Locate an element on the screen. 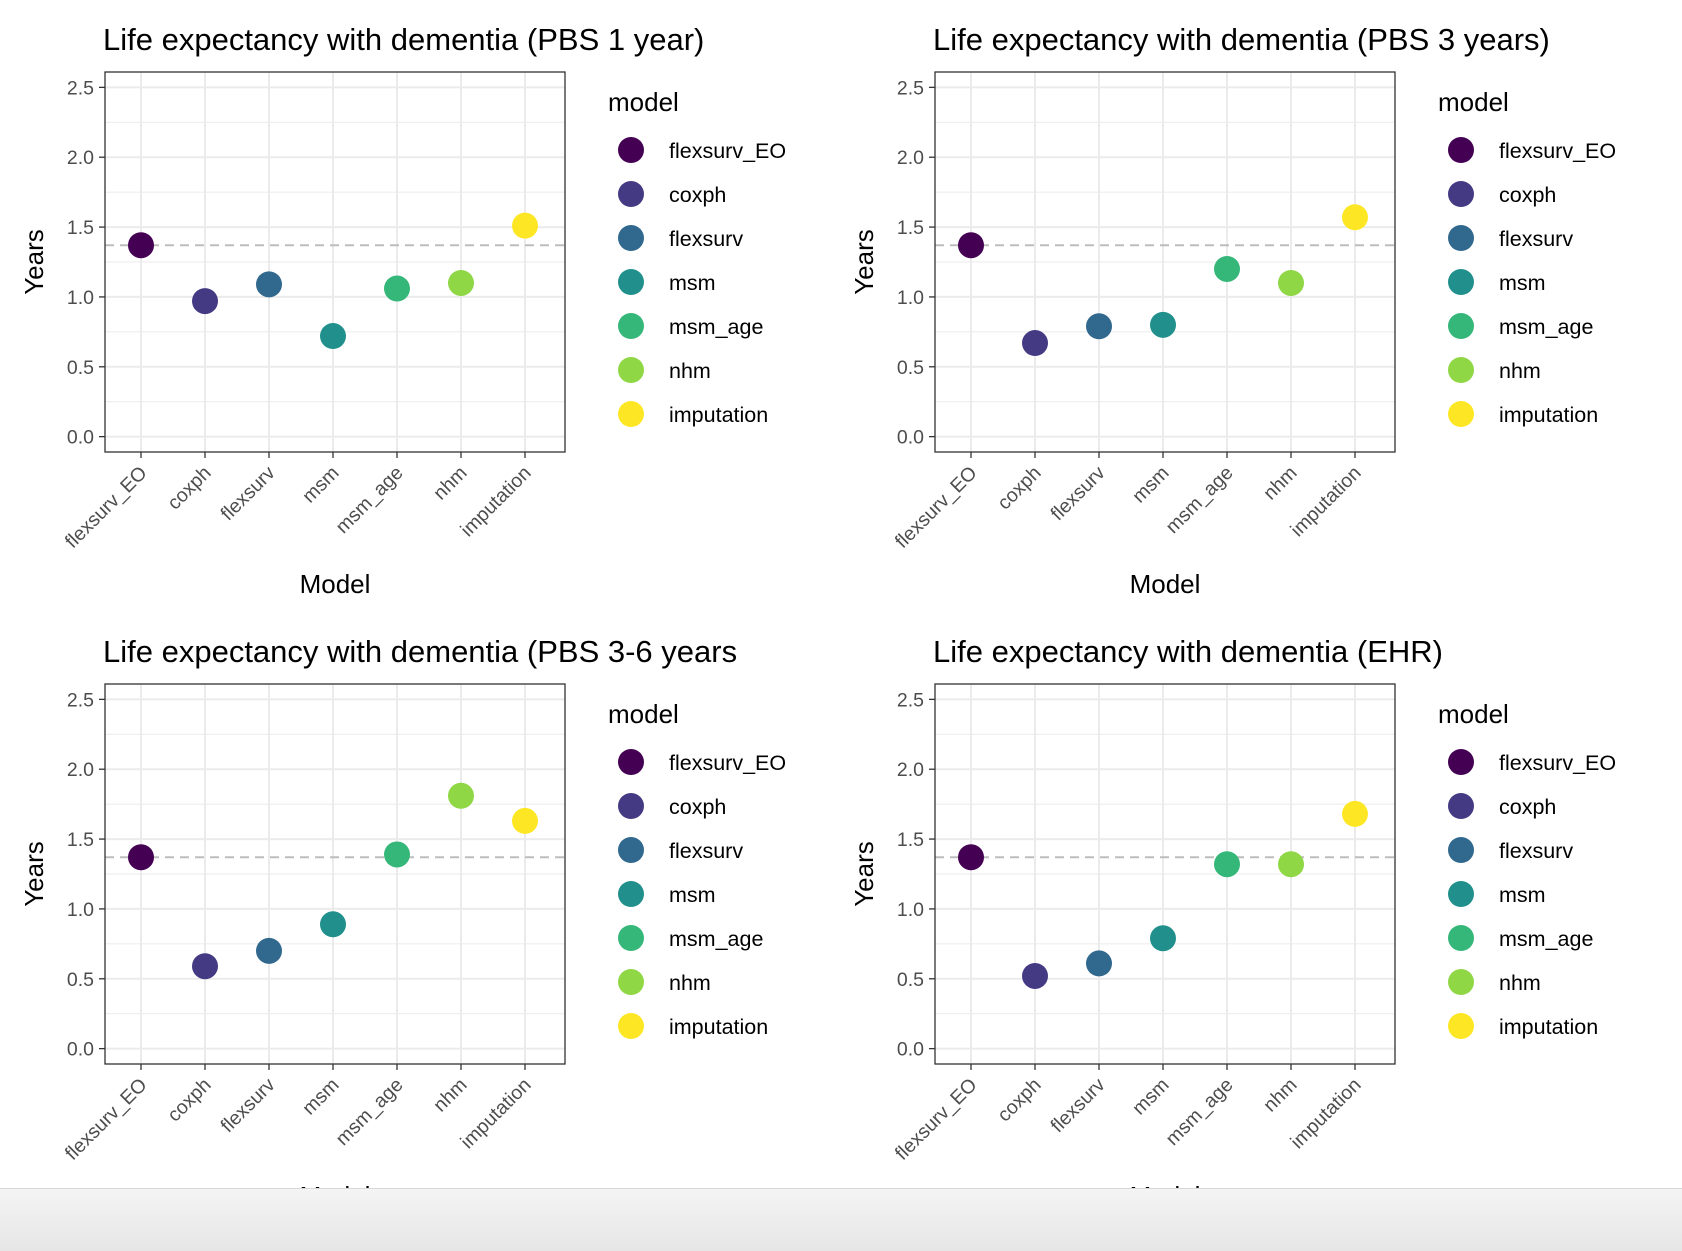 Image resolution: width=1682 pixels, height=1251 pixels. chart-title: Life expectancy with dementia (EHR) is located at coordinates (1188, 651).